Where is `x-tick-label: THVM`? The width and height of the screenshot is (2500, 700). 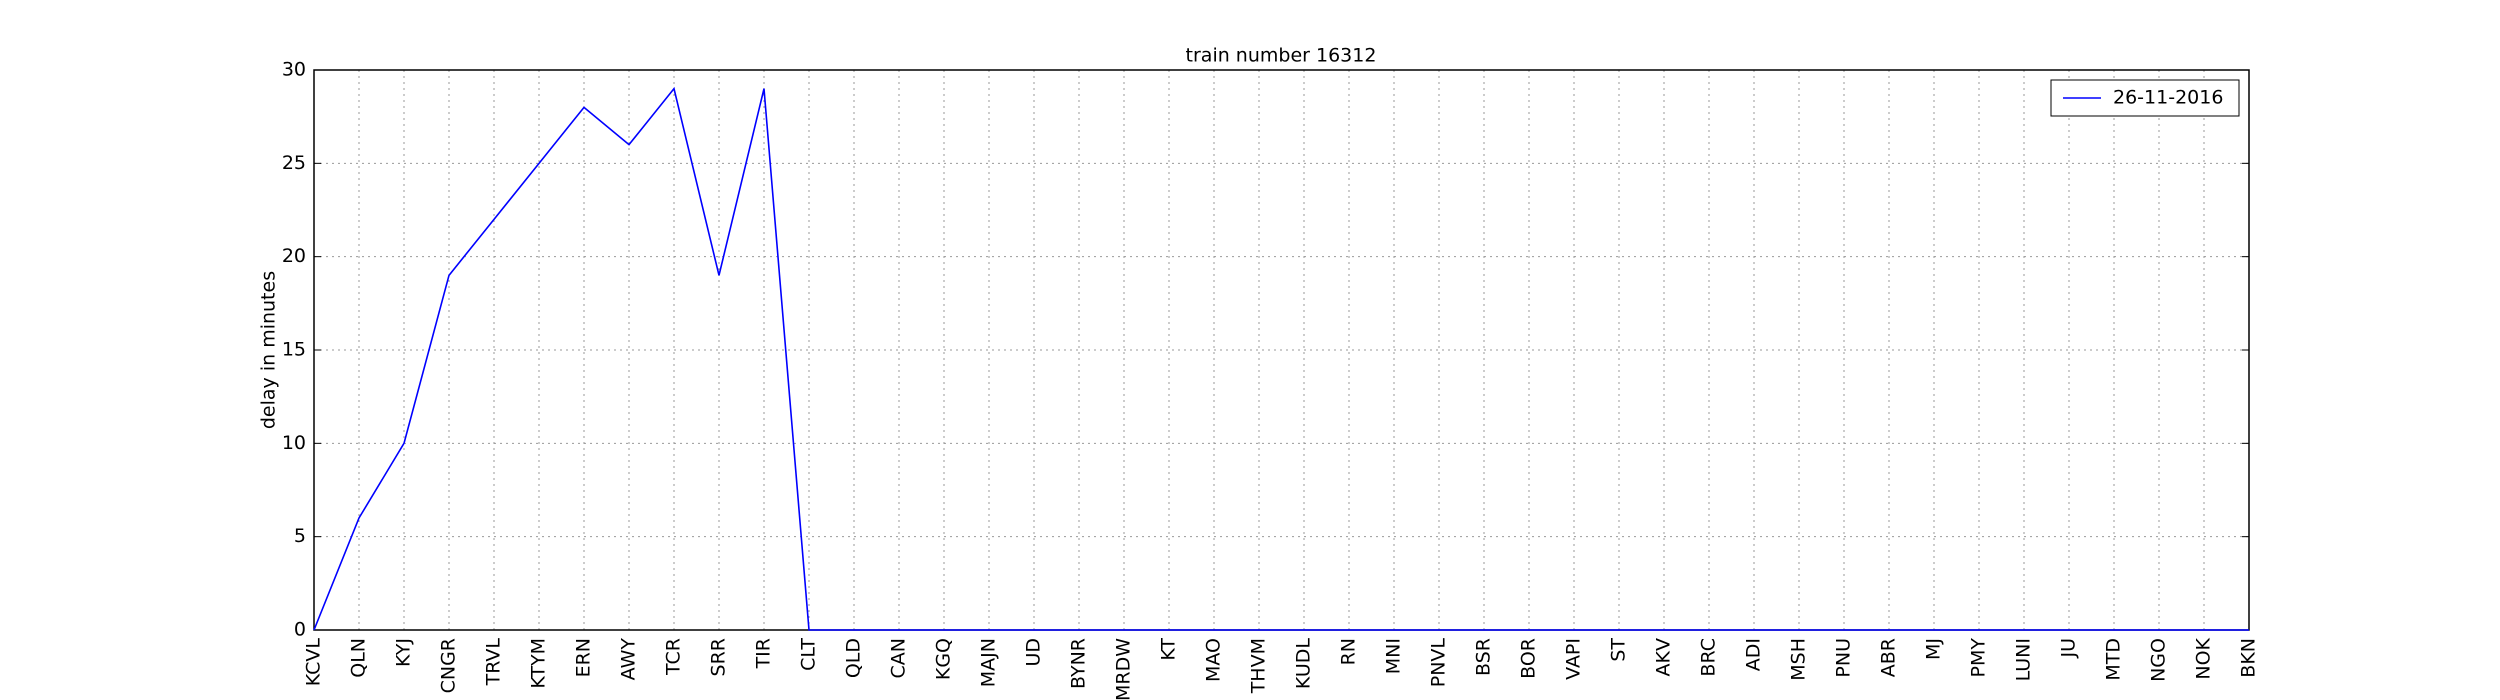
x-tick-label: THVM is located at coordinates (1259, 666).